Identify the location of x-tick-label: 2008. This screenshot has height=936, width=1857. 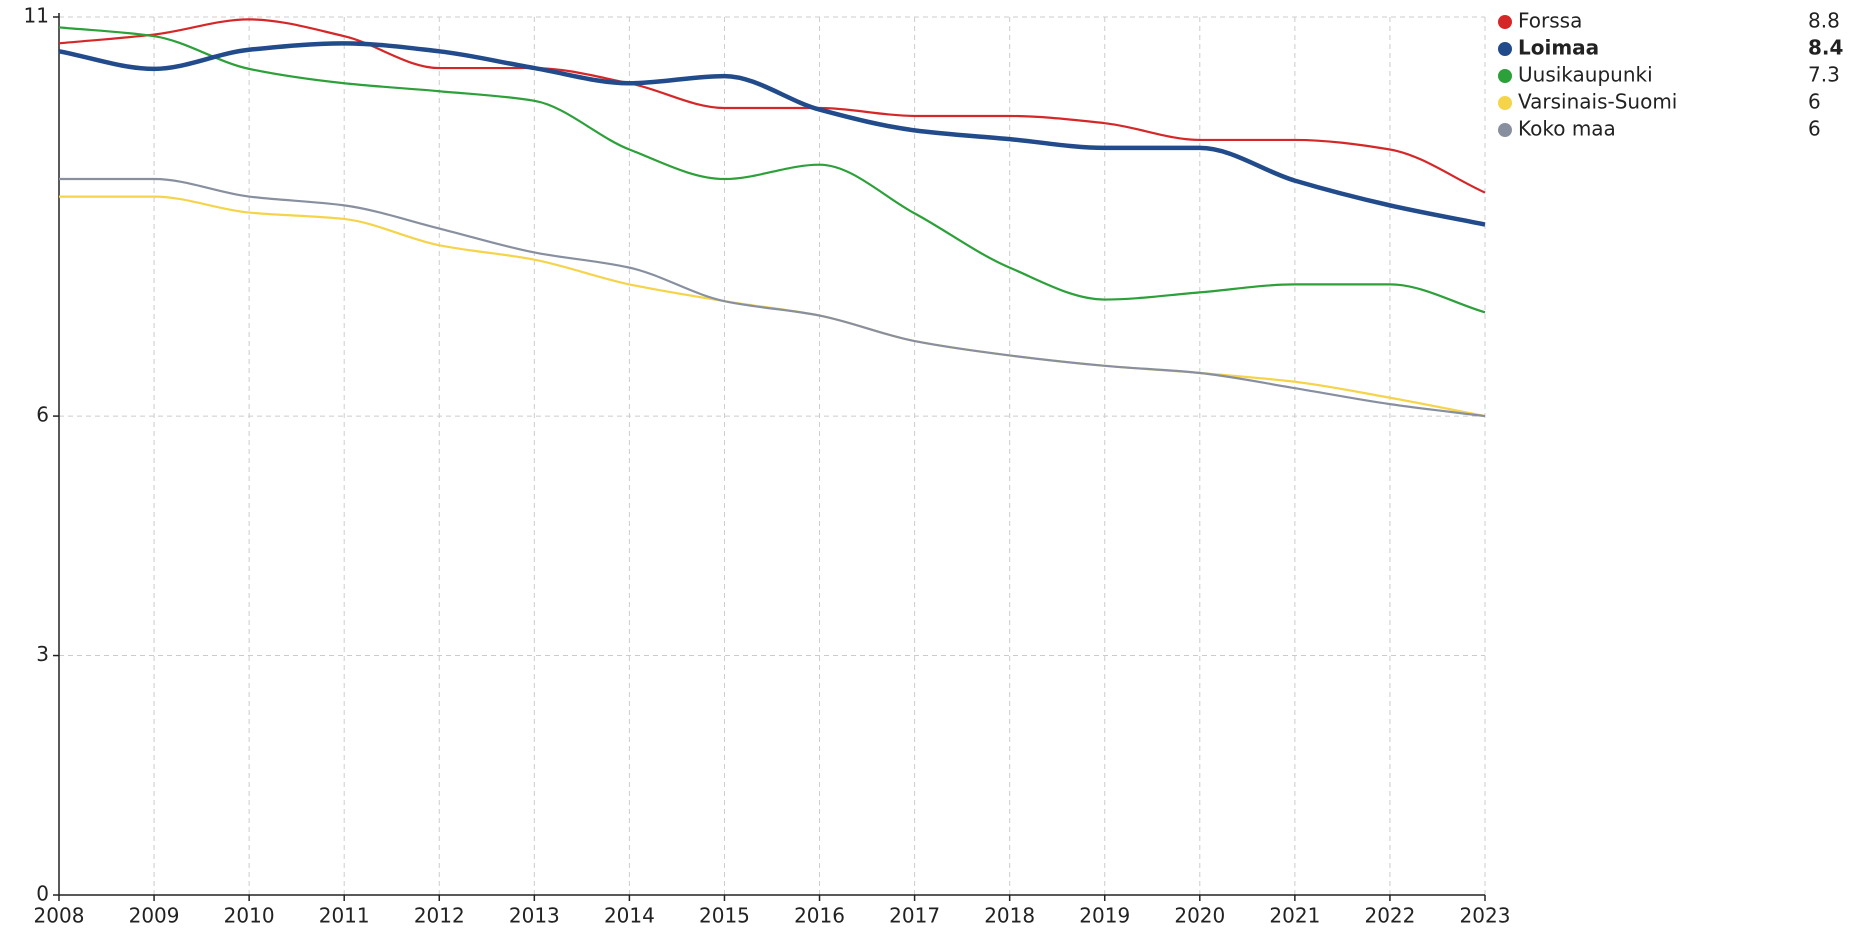
(59, 916).